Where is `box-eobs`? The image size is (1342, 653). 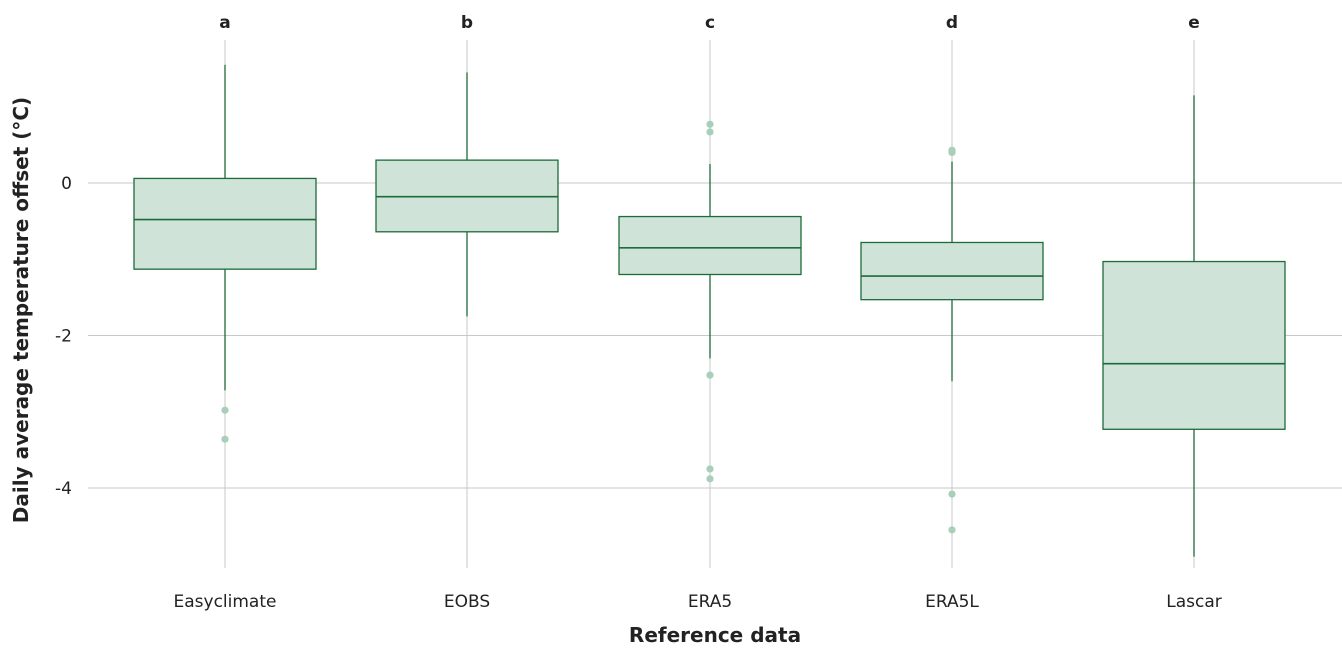 box-eobs is located at coordinates (467, 194).